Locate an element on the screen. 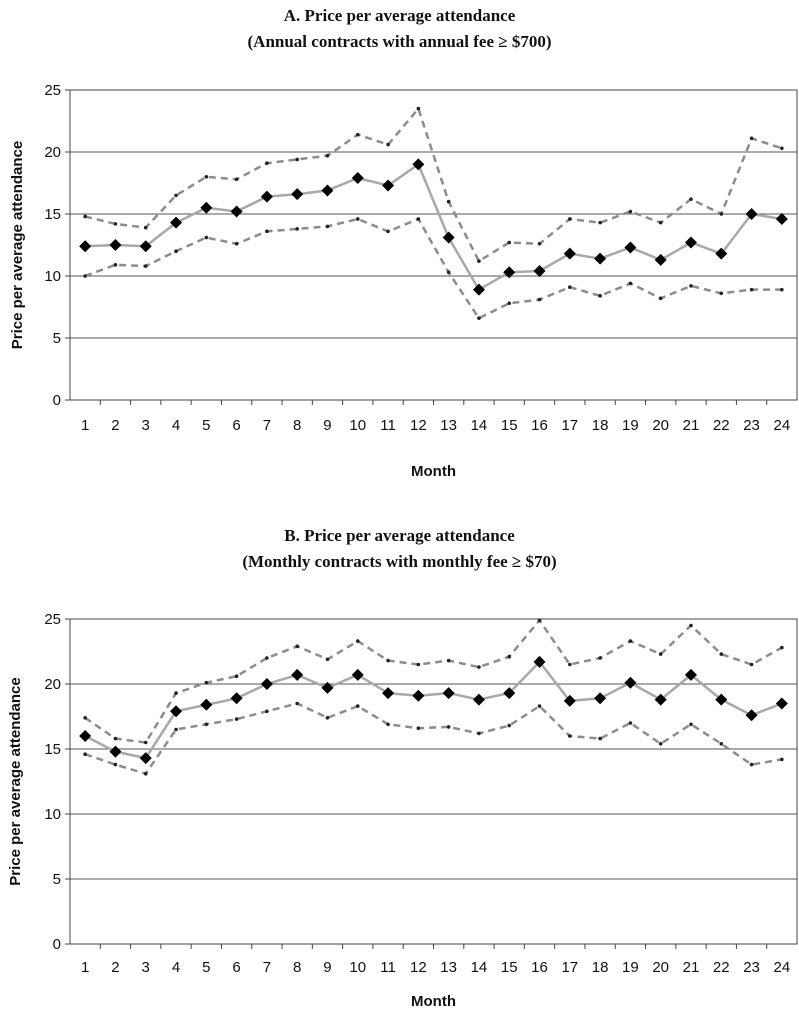 Image resolution: width=799 pixels, height=1017 pixels. x-tick-label: 8 is located at coordinates (297, 967).